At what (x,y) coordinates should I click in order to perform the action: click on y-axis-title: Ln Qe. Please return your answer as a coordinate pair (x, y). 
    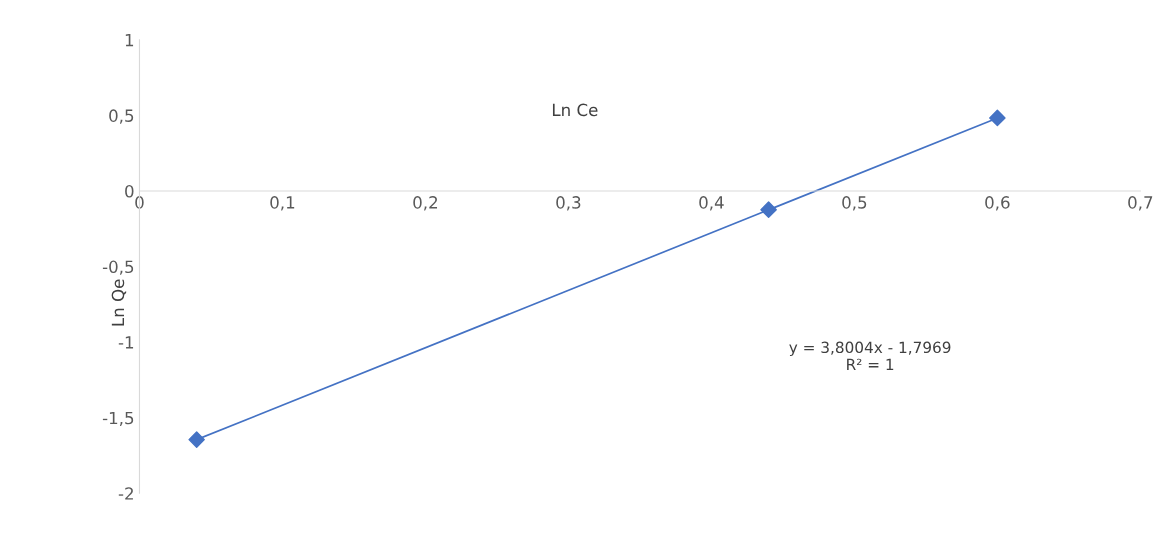
    Looking at the image, I should click on (119, 302).